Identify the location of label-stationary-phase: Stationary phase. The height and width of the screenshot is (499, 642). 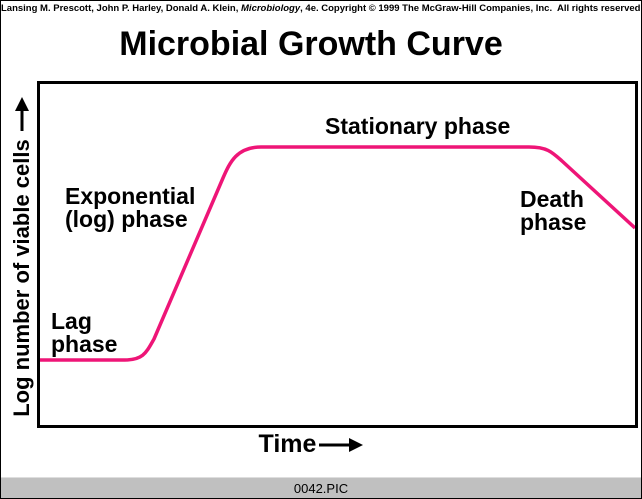
(417, 126).